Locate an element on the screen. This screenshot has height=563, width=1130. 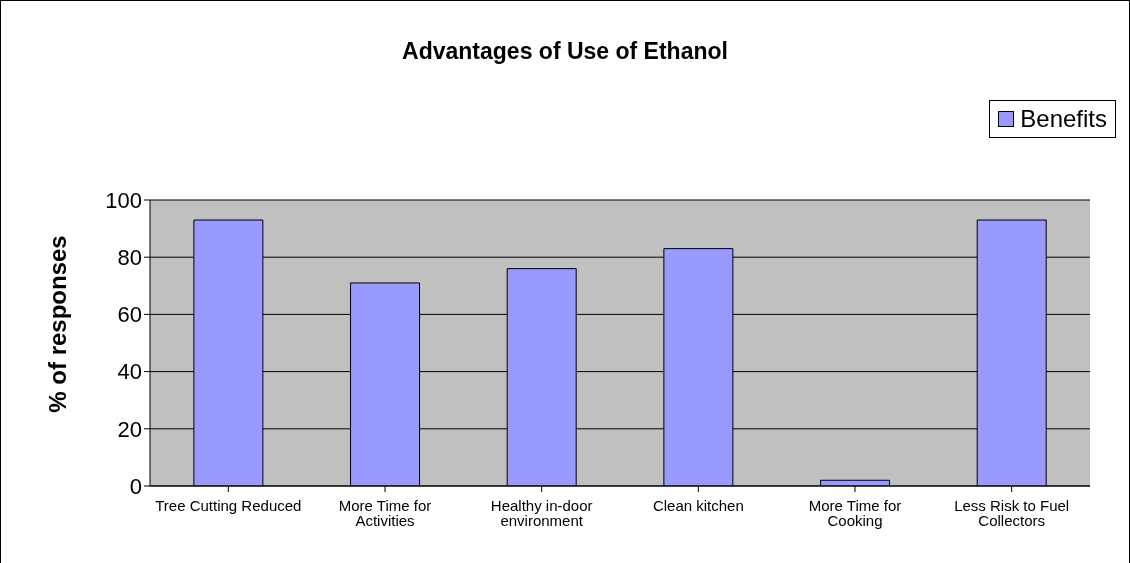
y-tick-label: 80 is located at coordinates (129, 258).